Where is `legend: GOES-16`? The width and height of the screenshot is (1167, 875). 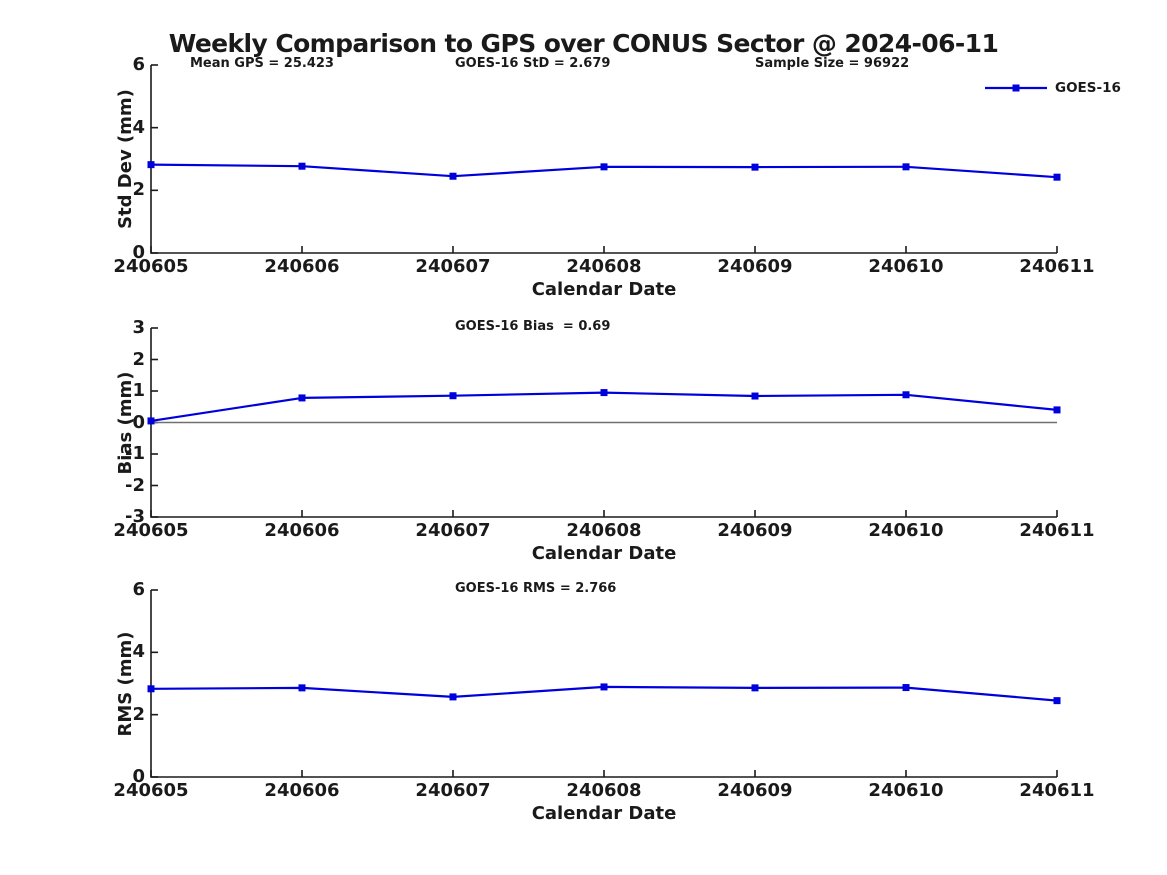
legend: GOES-16 is located at coordinates (1052, 88).